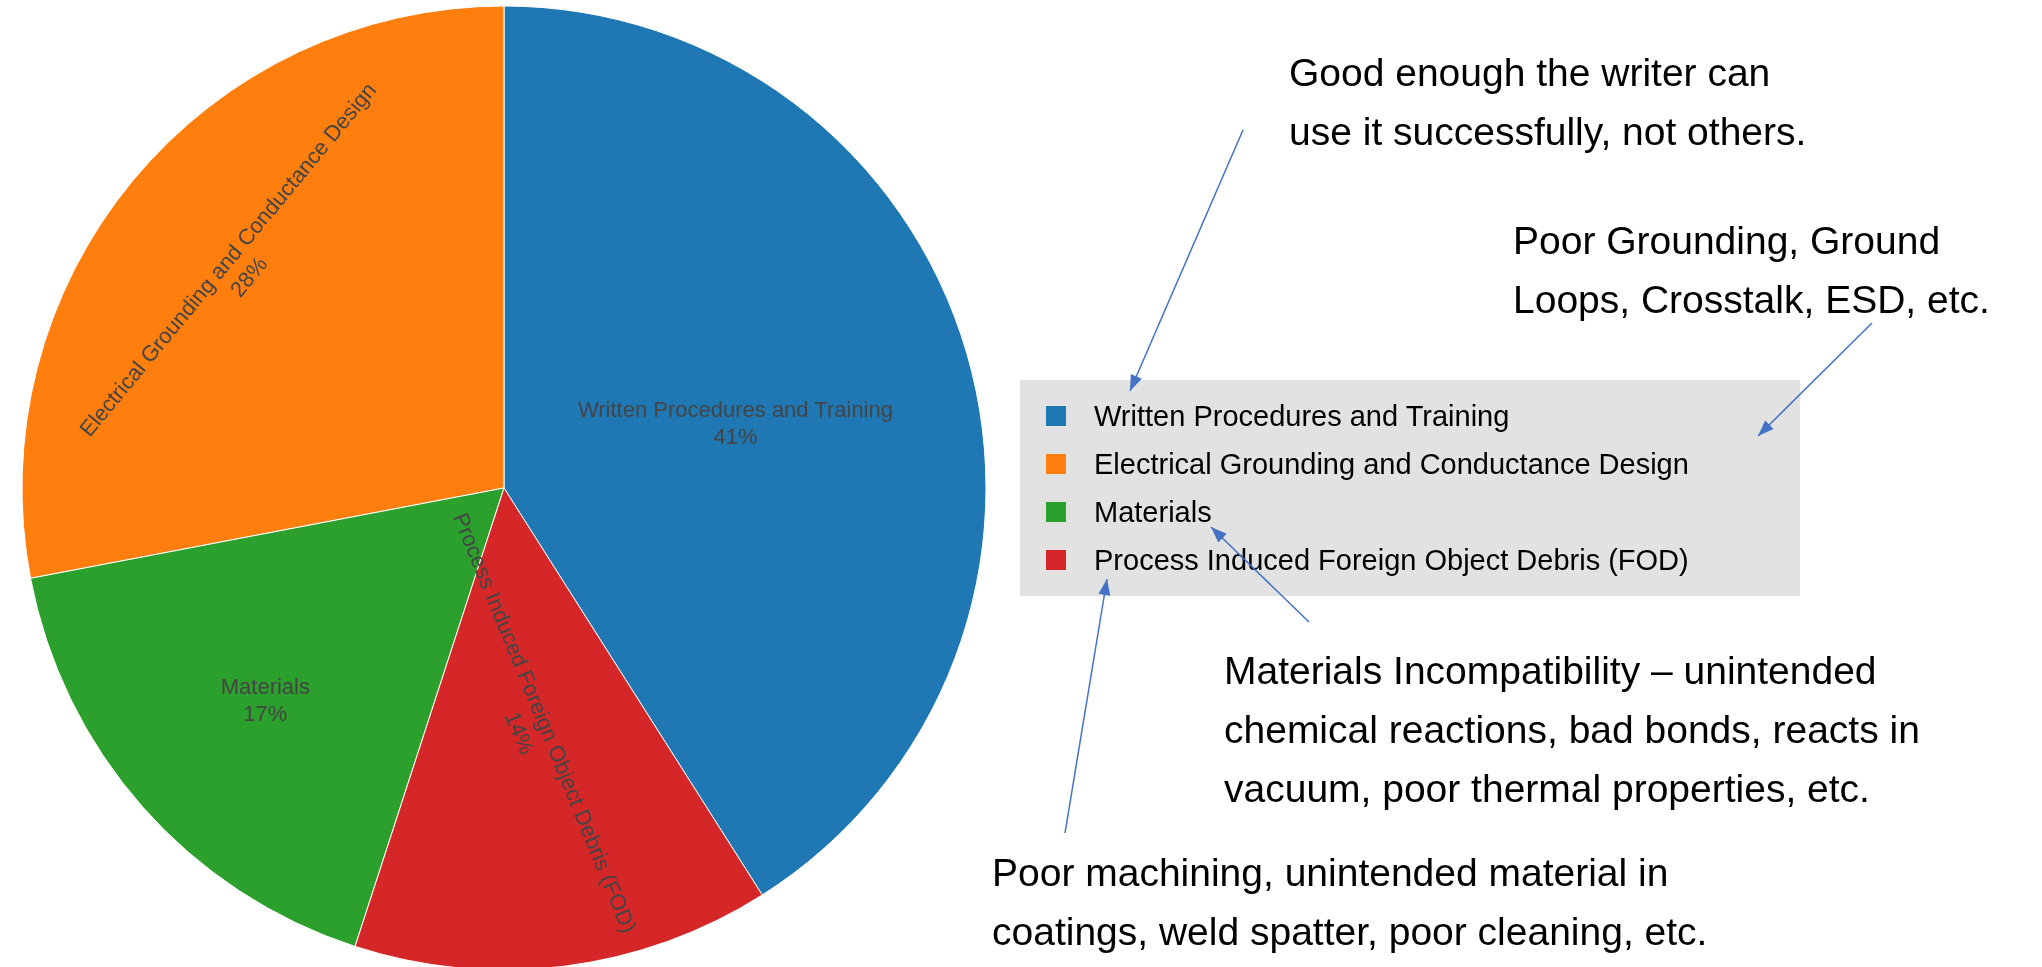 This screenshot has width=2042, height=967. Describe the element at coordinates (1350, 901) in the screenshot. I see `text: Poor machining, unintended material in coatings, weld spatter, poor cleaning, etc.` at that location.